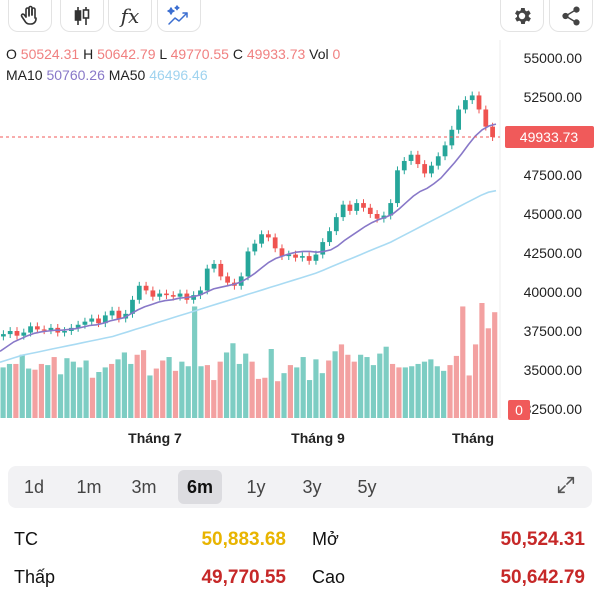  Describe the element at coordinates (243, 539) in the screenshot. I see `reference-price-value: 50,883.68` at that location.